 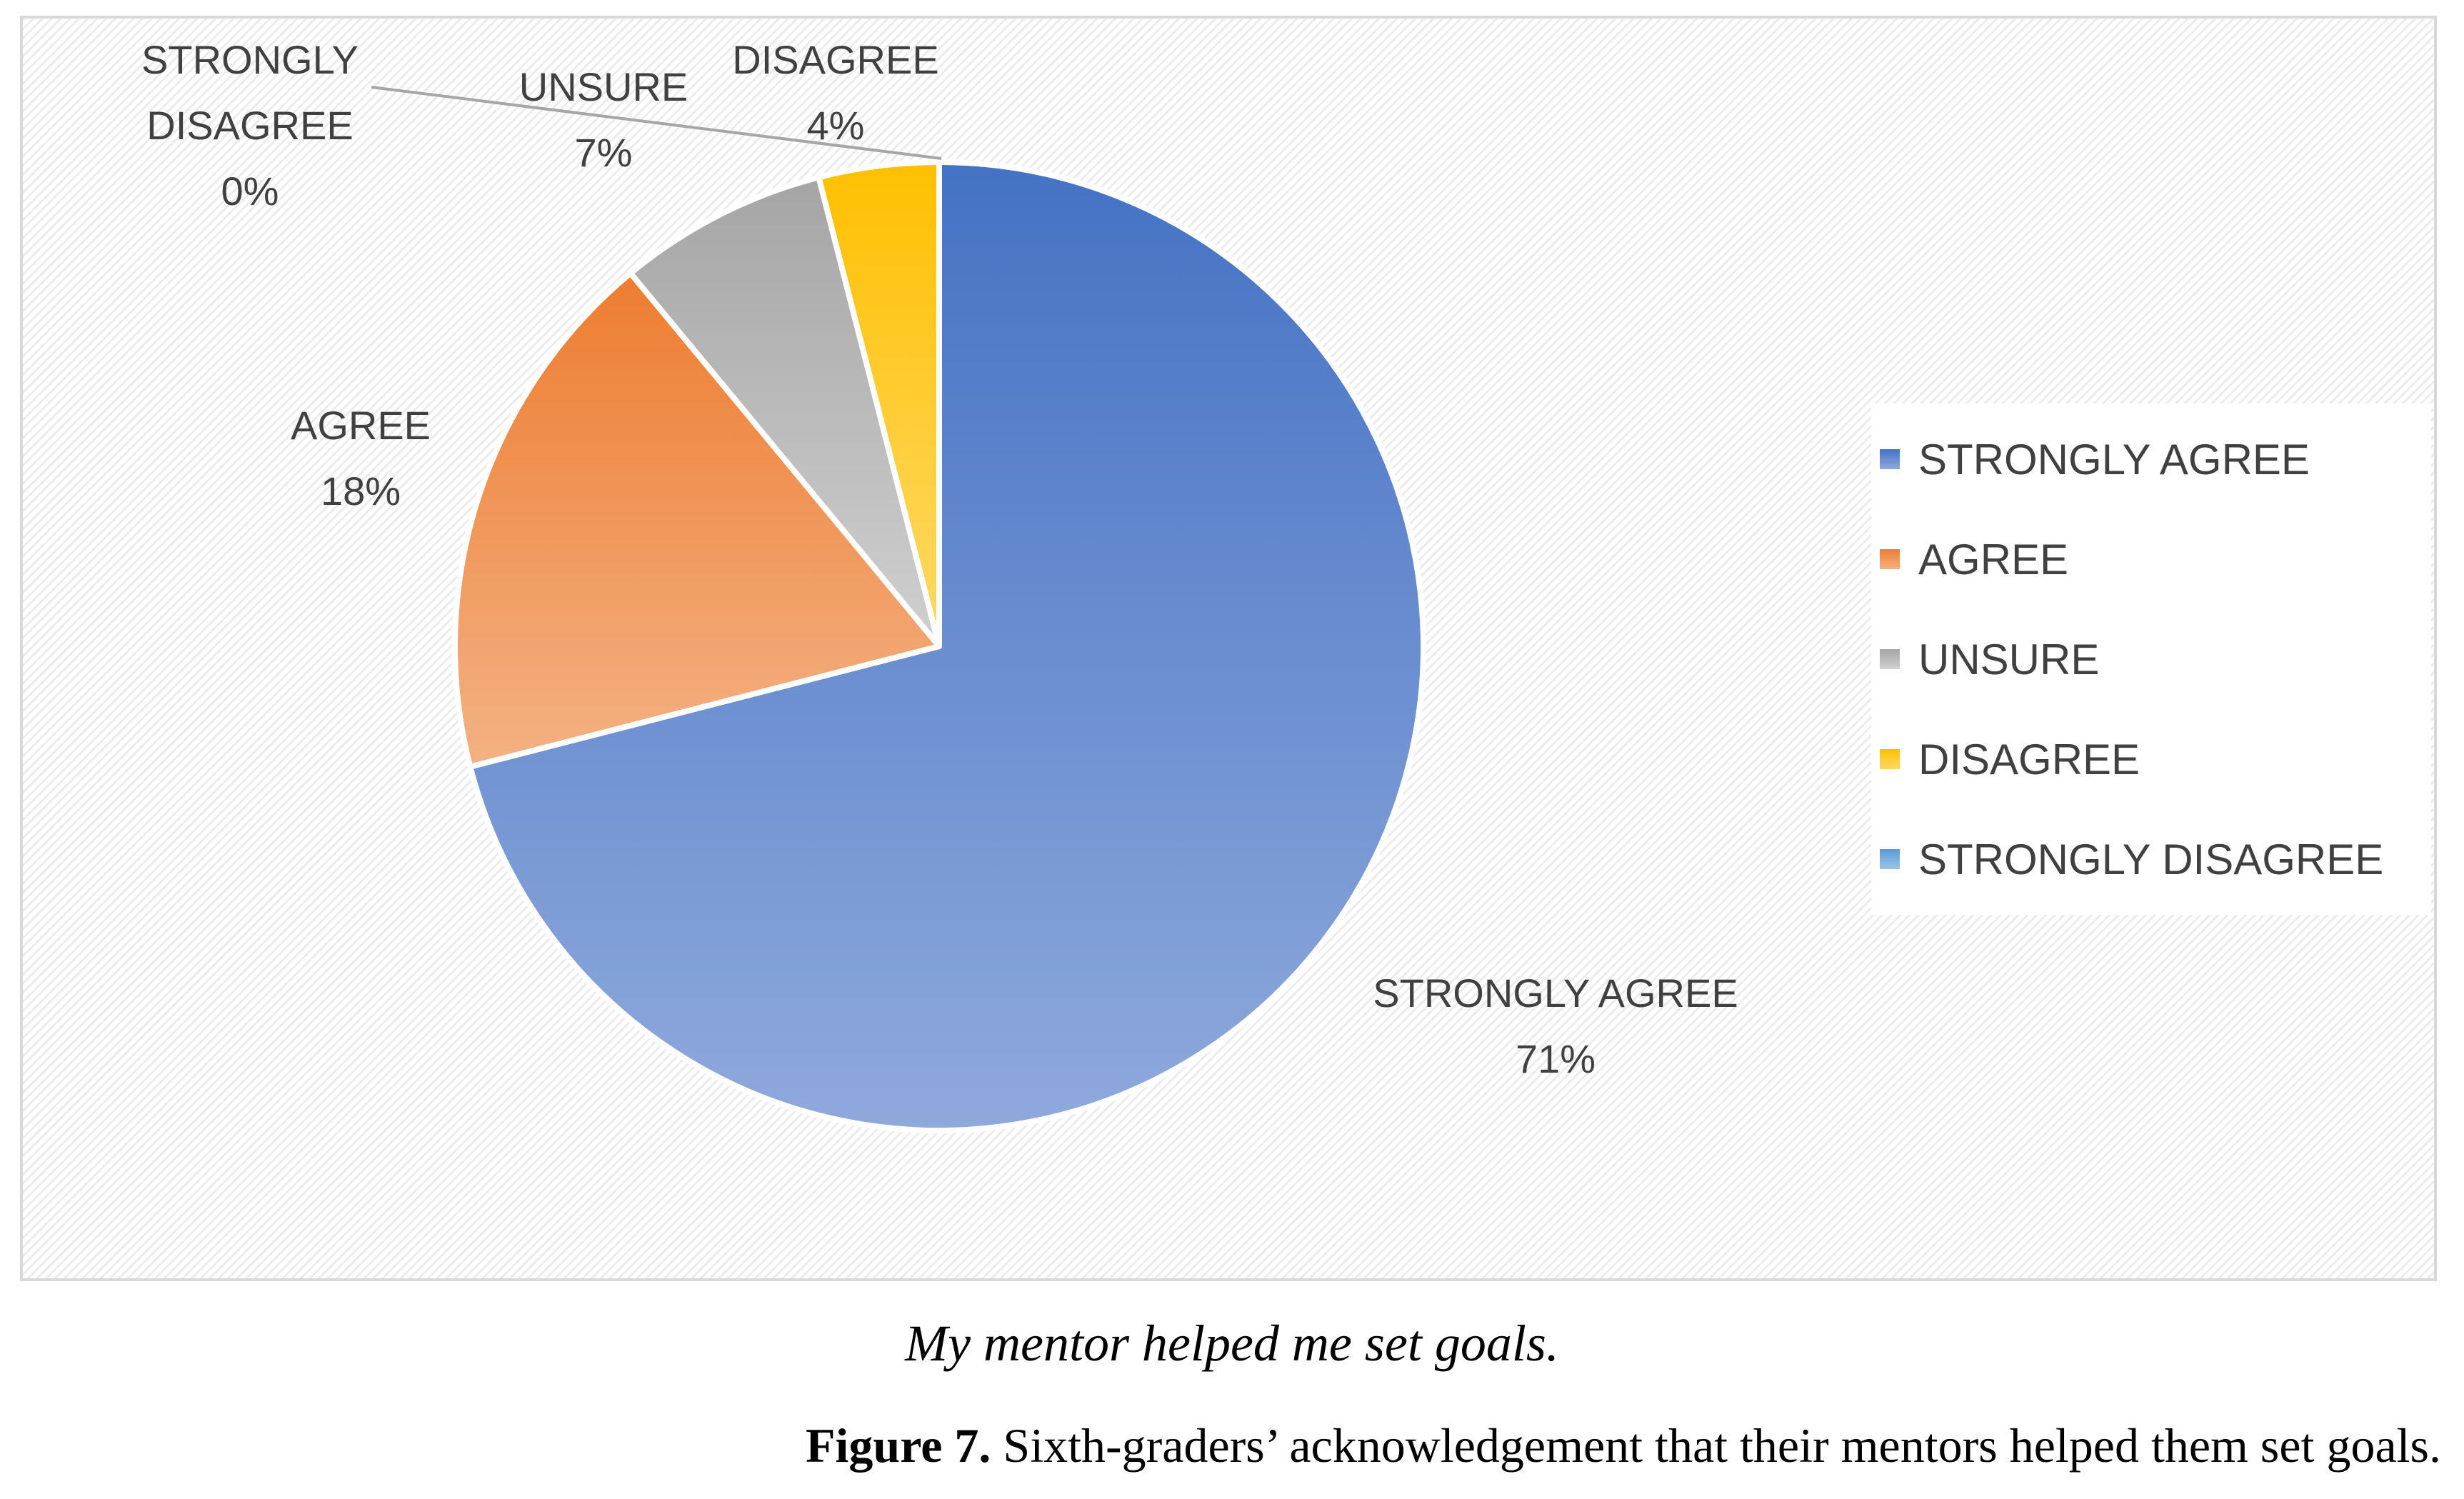 What do you see at coordinates (784, 411) in the screenshot?
I see `pie-slice-unsure` at bounding box center [784, 411].